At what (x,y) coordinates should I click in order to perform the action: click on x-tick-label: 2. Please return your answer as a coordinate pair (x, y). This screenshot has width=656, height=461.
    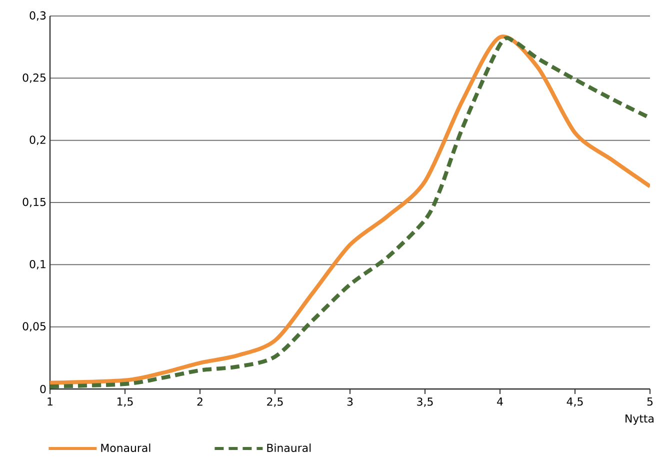
    Looking at the image, I should click on (199, 402).